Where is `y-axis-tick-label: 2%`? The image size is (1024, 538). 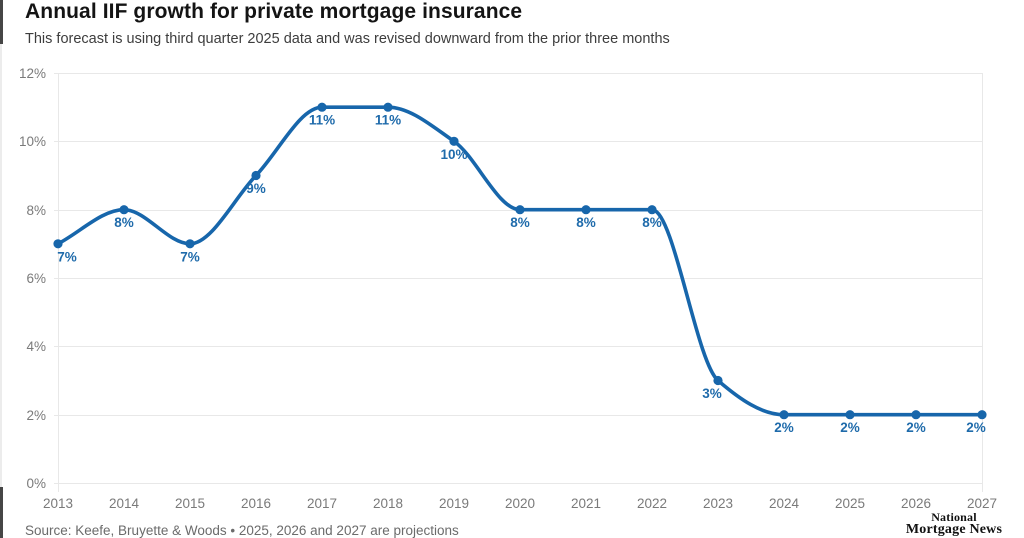
y-axis-tick-label: 2% is located at coordinates (36, 415).